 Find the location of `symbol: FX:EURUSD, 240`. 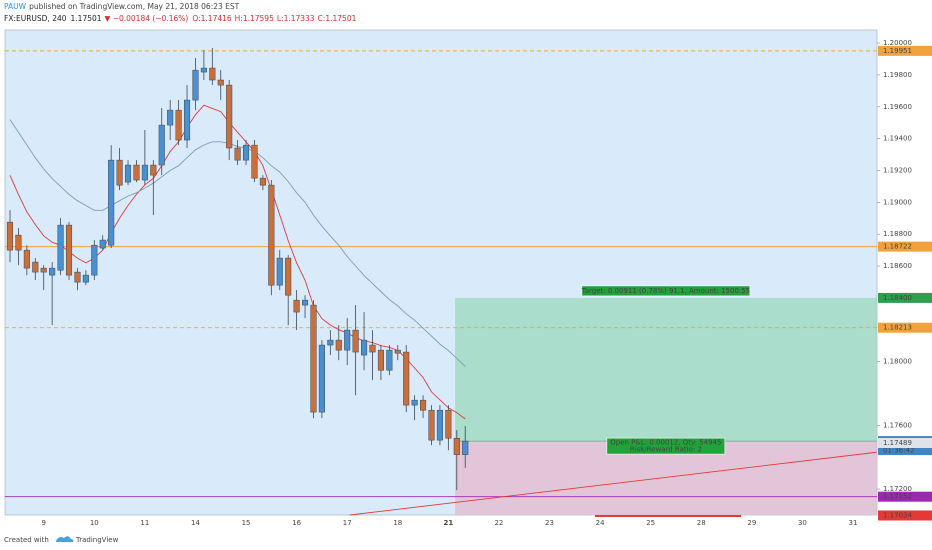

symbol: FX:EURUSD, 240 is located at coordinates (35, 18).